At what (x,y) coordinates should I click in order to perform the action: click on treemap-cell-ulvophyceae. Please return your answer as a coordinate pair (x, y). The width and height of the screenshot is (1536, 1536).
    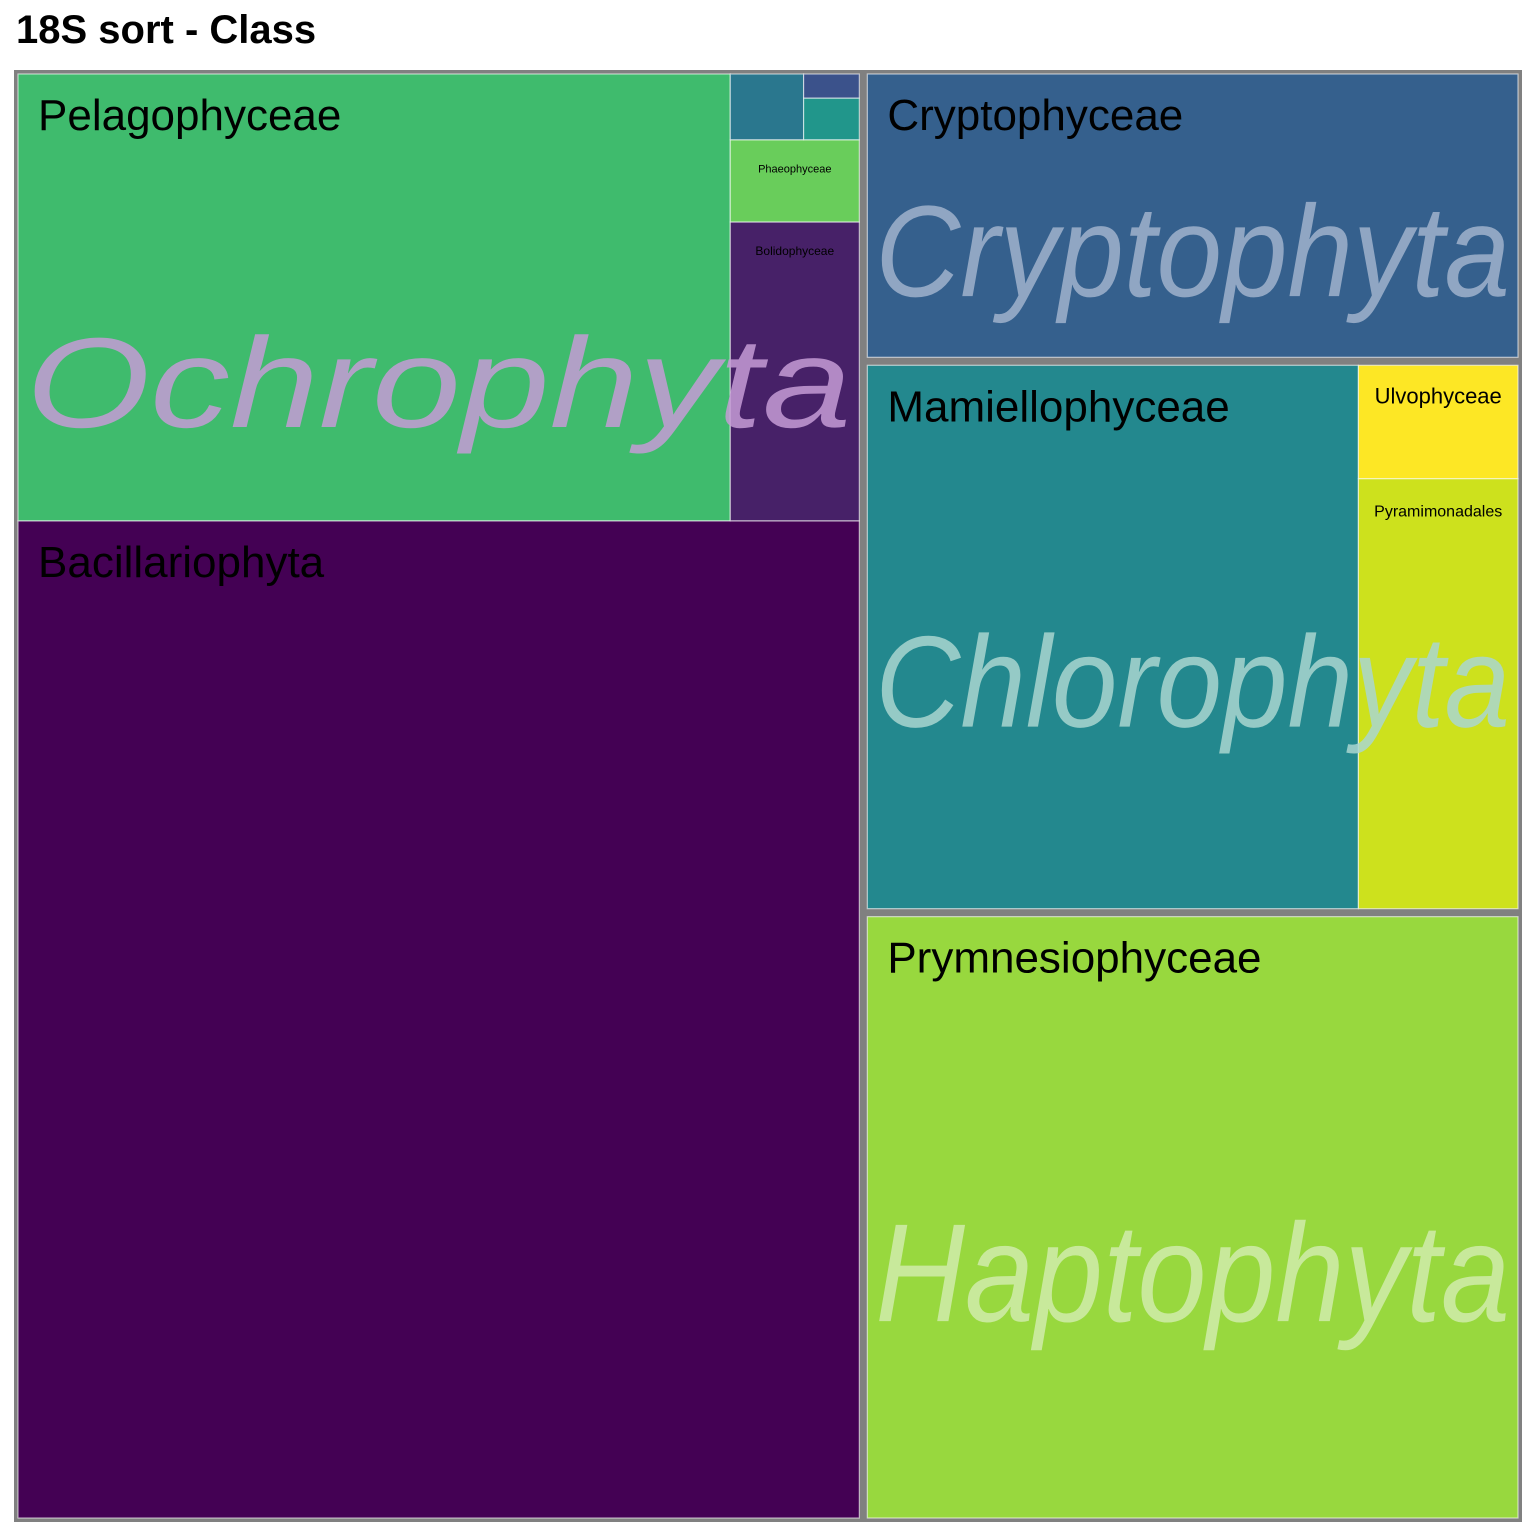
    Looking at the image, I should click on (1438, 422).